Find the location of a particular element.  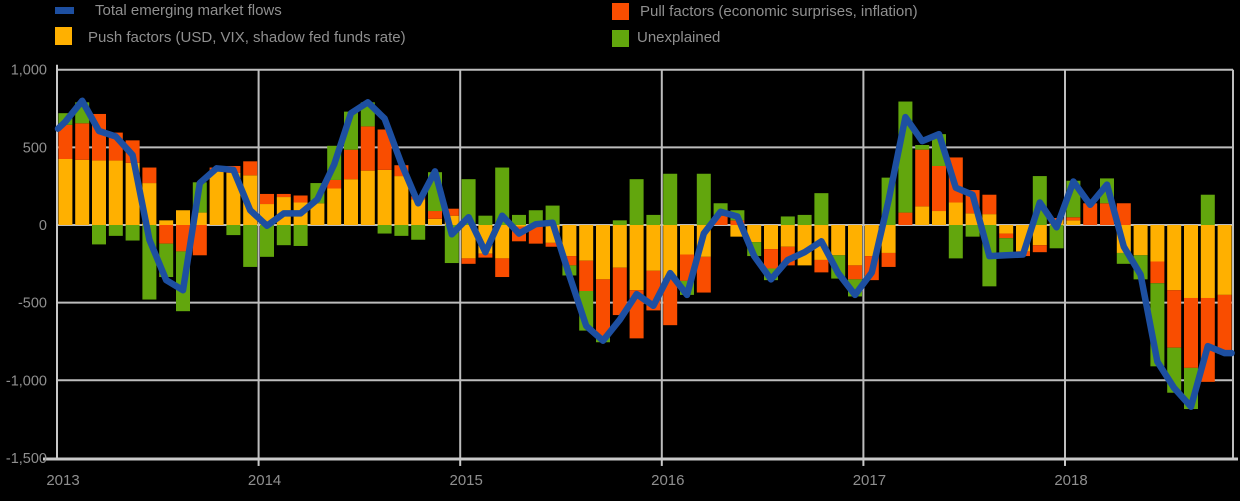

y-axis-label: -1,000 is located at coordinates (26, 381).